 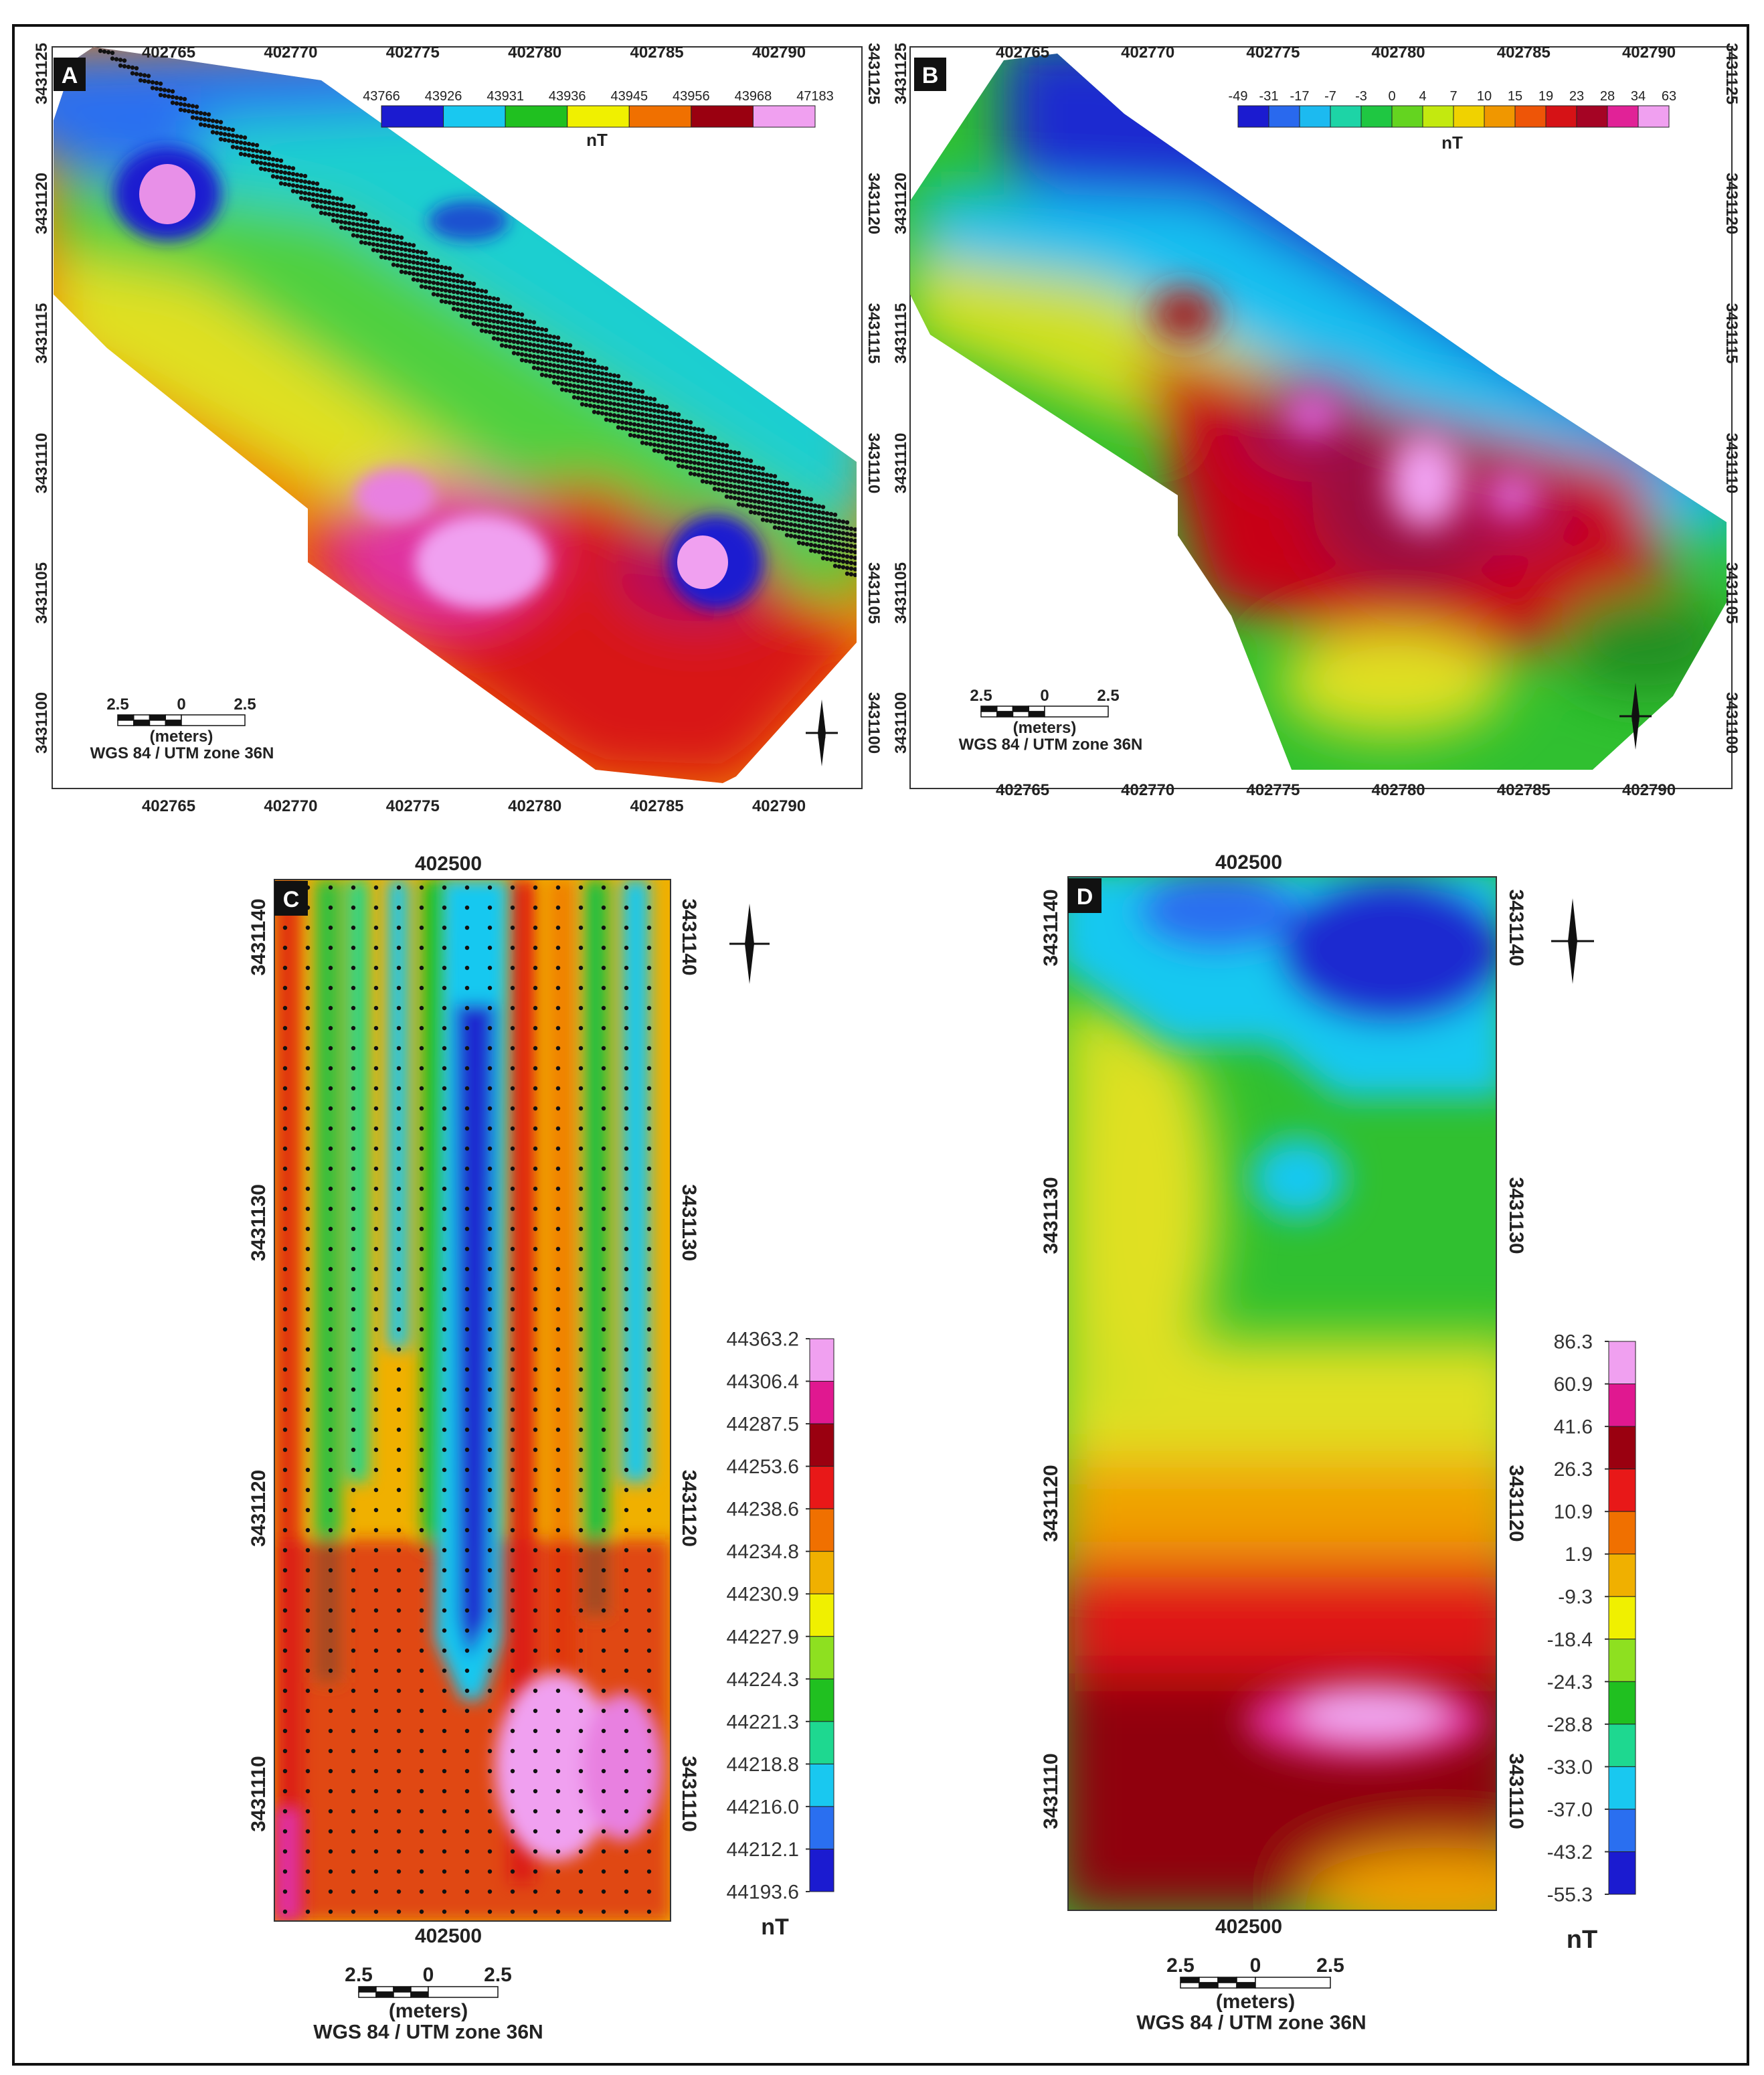 I want to click on panel-d-badge, so click(x=1084, y=895).